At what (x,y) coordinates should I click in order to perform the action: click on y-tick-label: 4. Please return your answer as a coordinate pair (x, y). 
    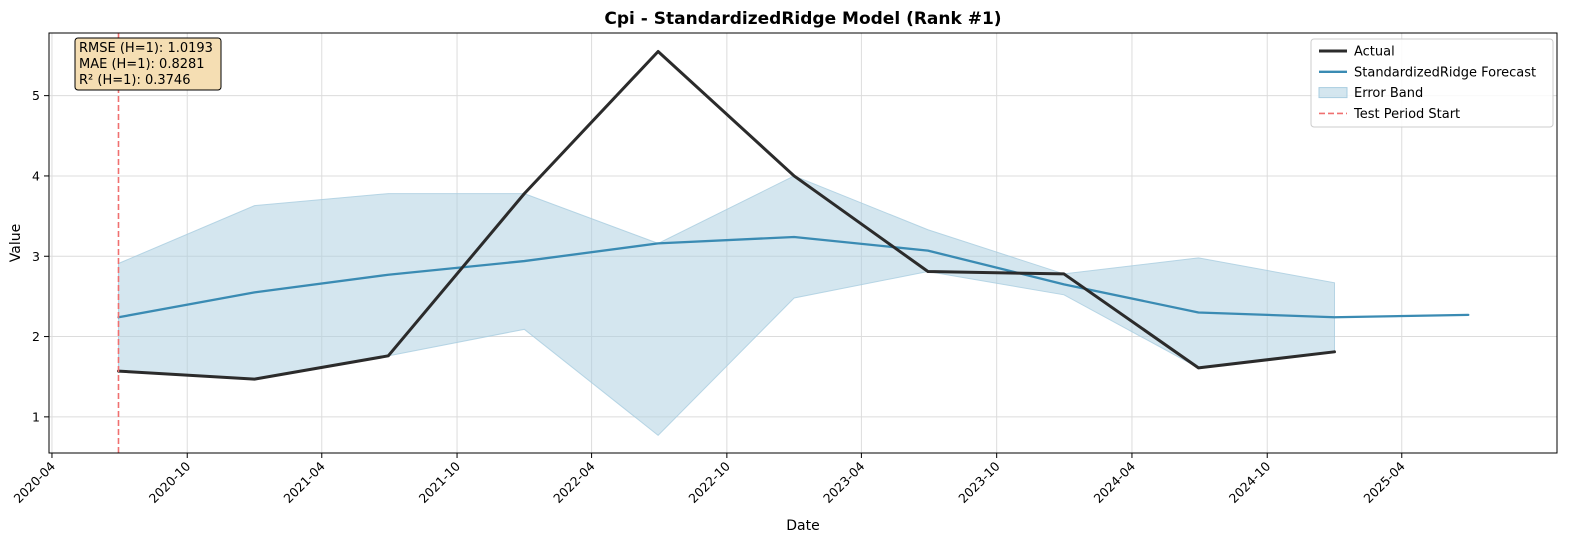
    Looking at the image, I should click on (36, 175).